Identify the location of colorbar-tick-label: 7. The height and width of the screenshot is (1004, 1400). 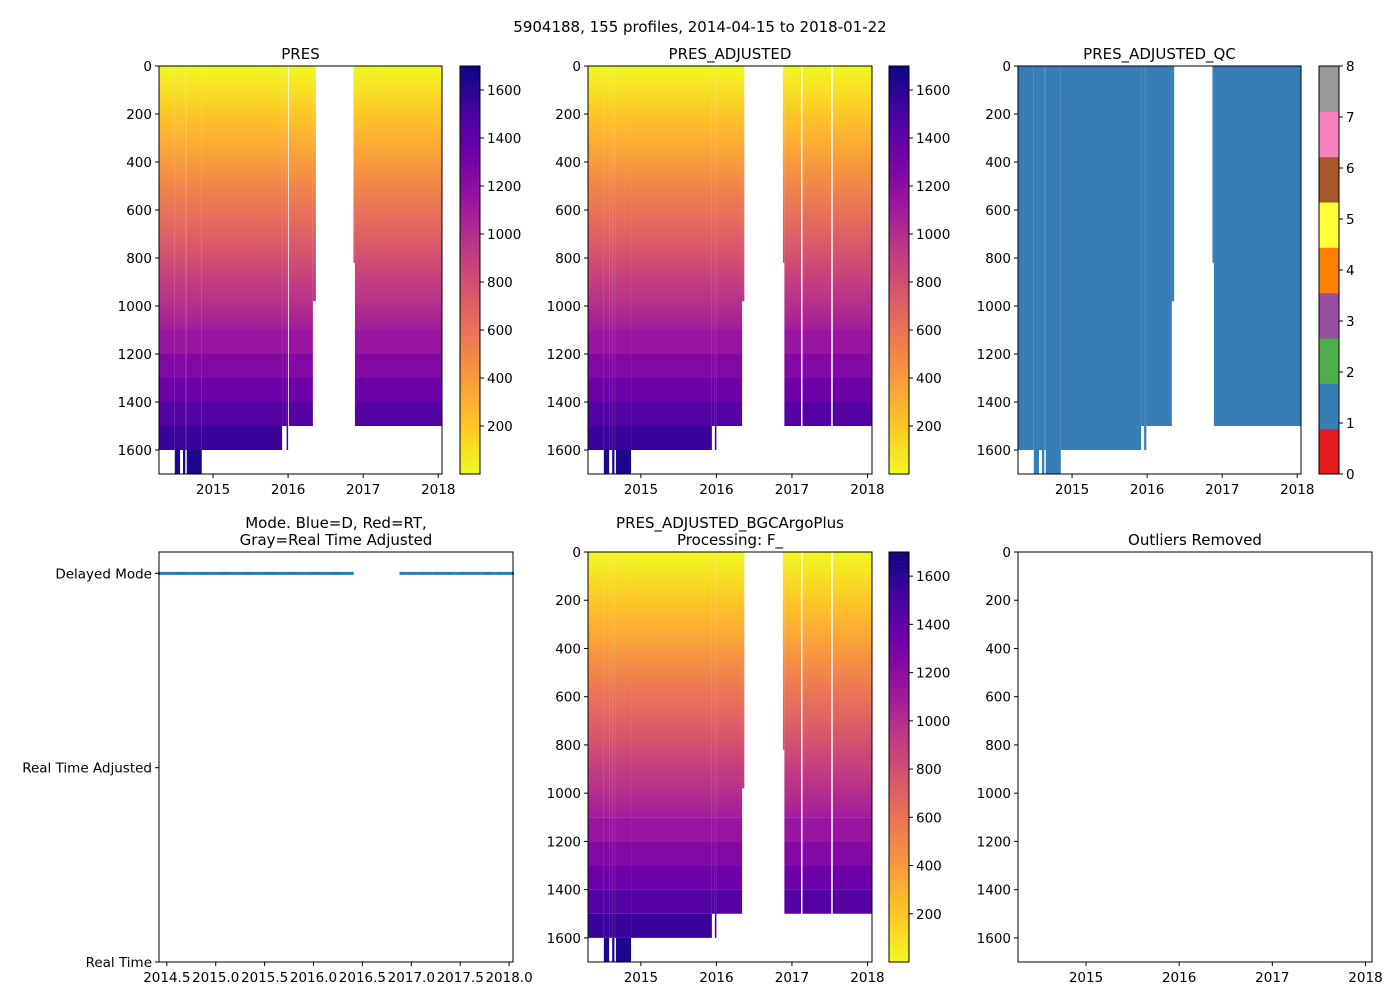
(1350, 118).